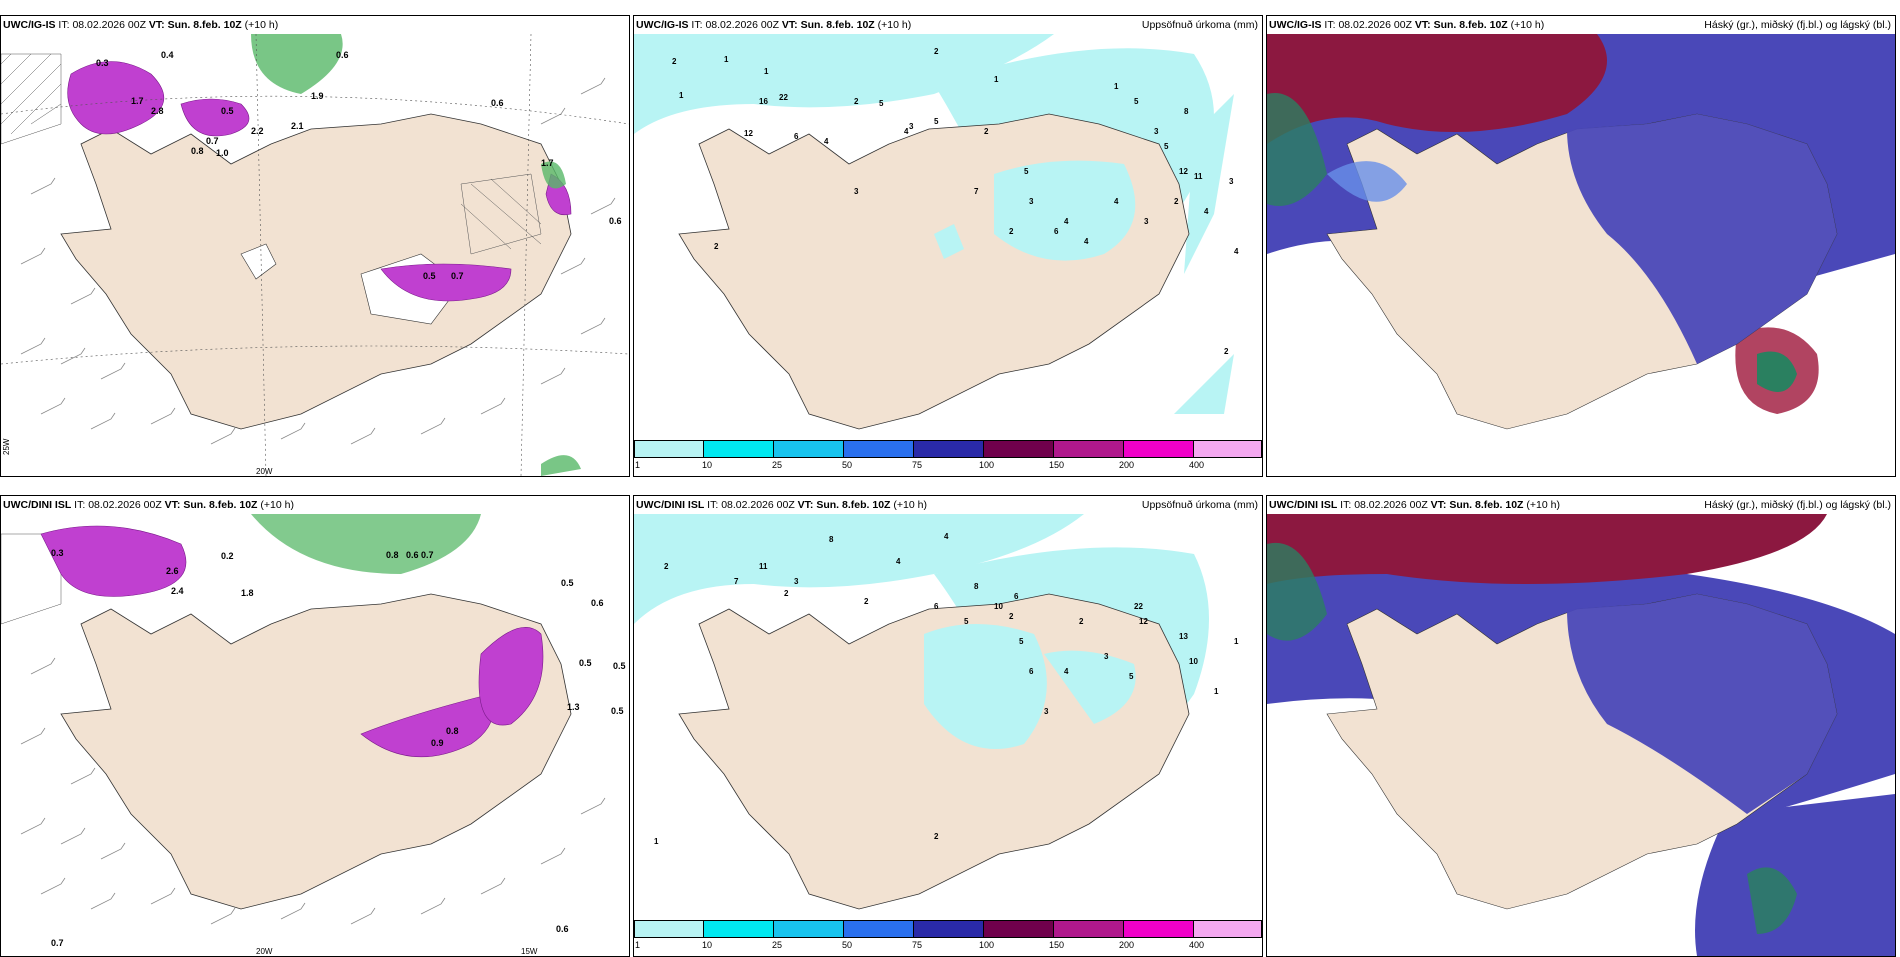 This screenshot has width=1900, height=957. I want to click on it-label: IT:, so click(64, 25).